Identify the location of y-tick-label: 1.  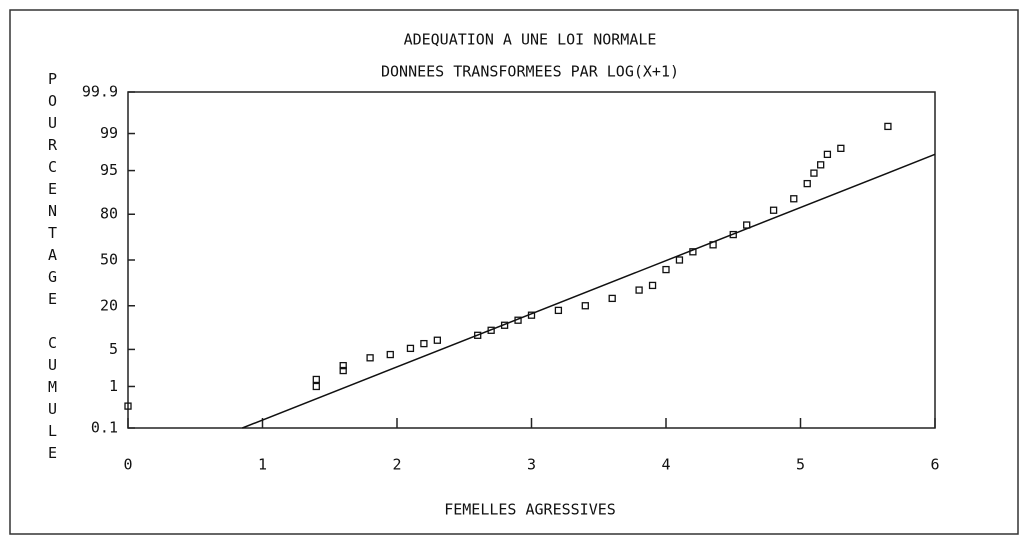
(113, 386).